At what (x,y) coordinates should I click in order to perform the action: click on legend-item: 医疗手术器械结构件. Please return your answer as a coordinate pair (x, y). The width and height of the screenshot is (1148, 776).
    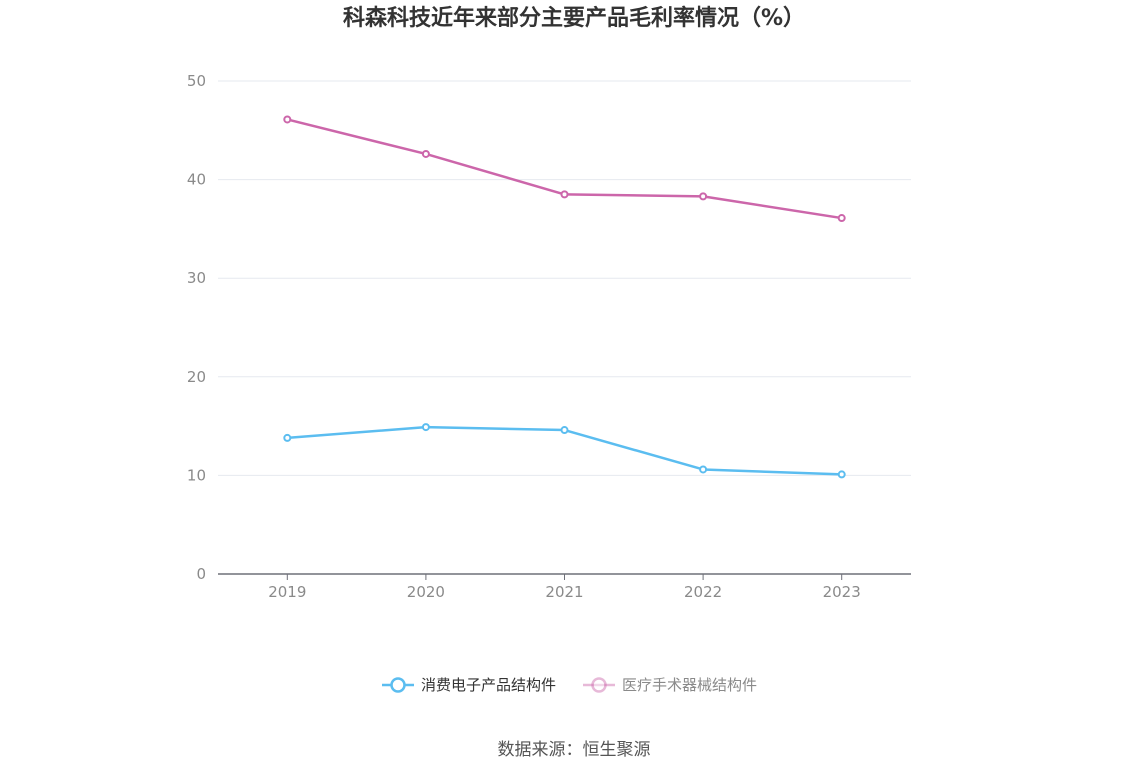
    Looking at the image, I should click on (670, 685).